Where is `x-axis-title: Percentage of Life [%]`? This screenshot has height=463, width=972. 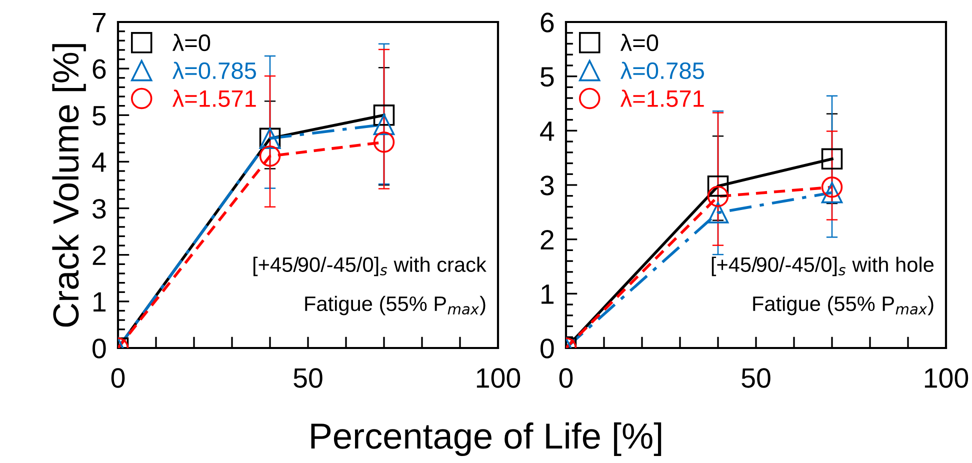
x-axis-title: Percentage of Life [%] is located at coordinates (486, 439).